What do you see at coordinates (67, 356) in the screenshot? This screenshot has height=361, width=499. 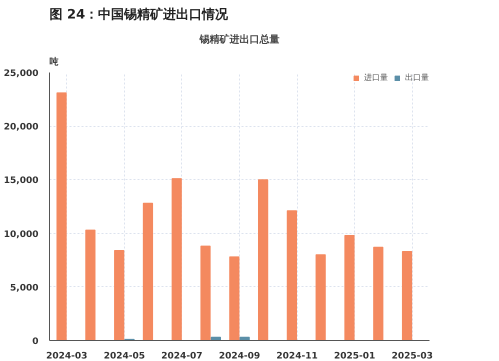 I see `x-tick-label: 2024-03` at bounding box center [67, 356].